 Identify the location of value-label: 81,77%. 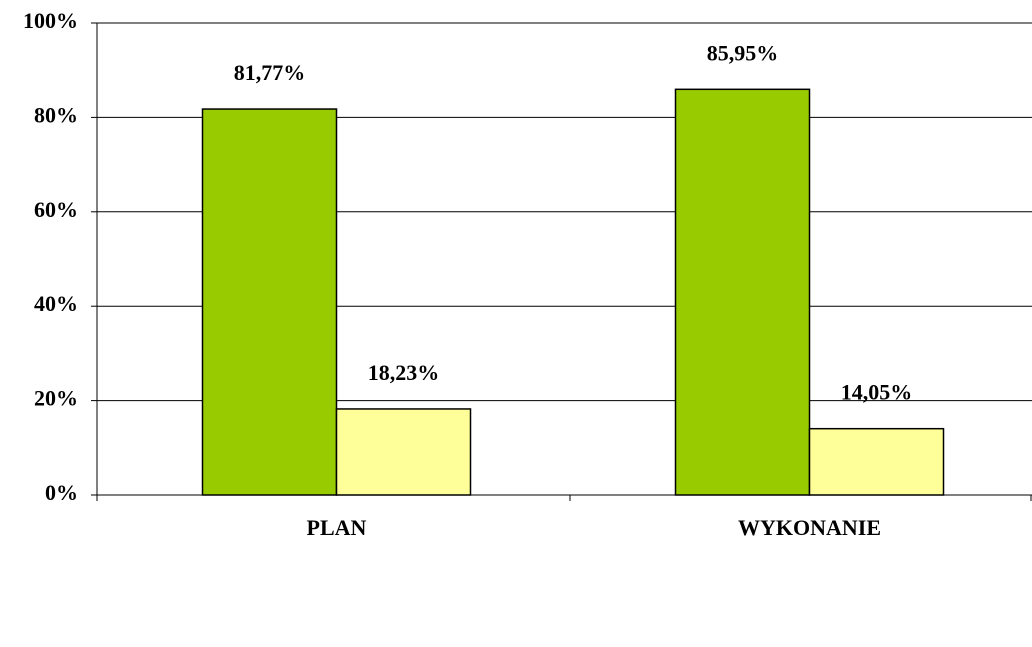
(270, 72).